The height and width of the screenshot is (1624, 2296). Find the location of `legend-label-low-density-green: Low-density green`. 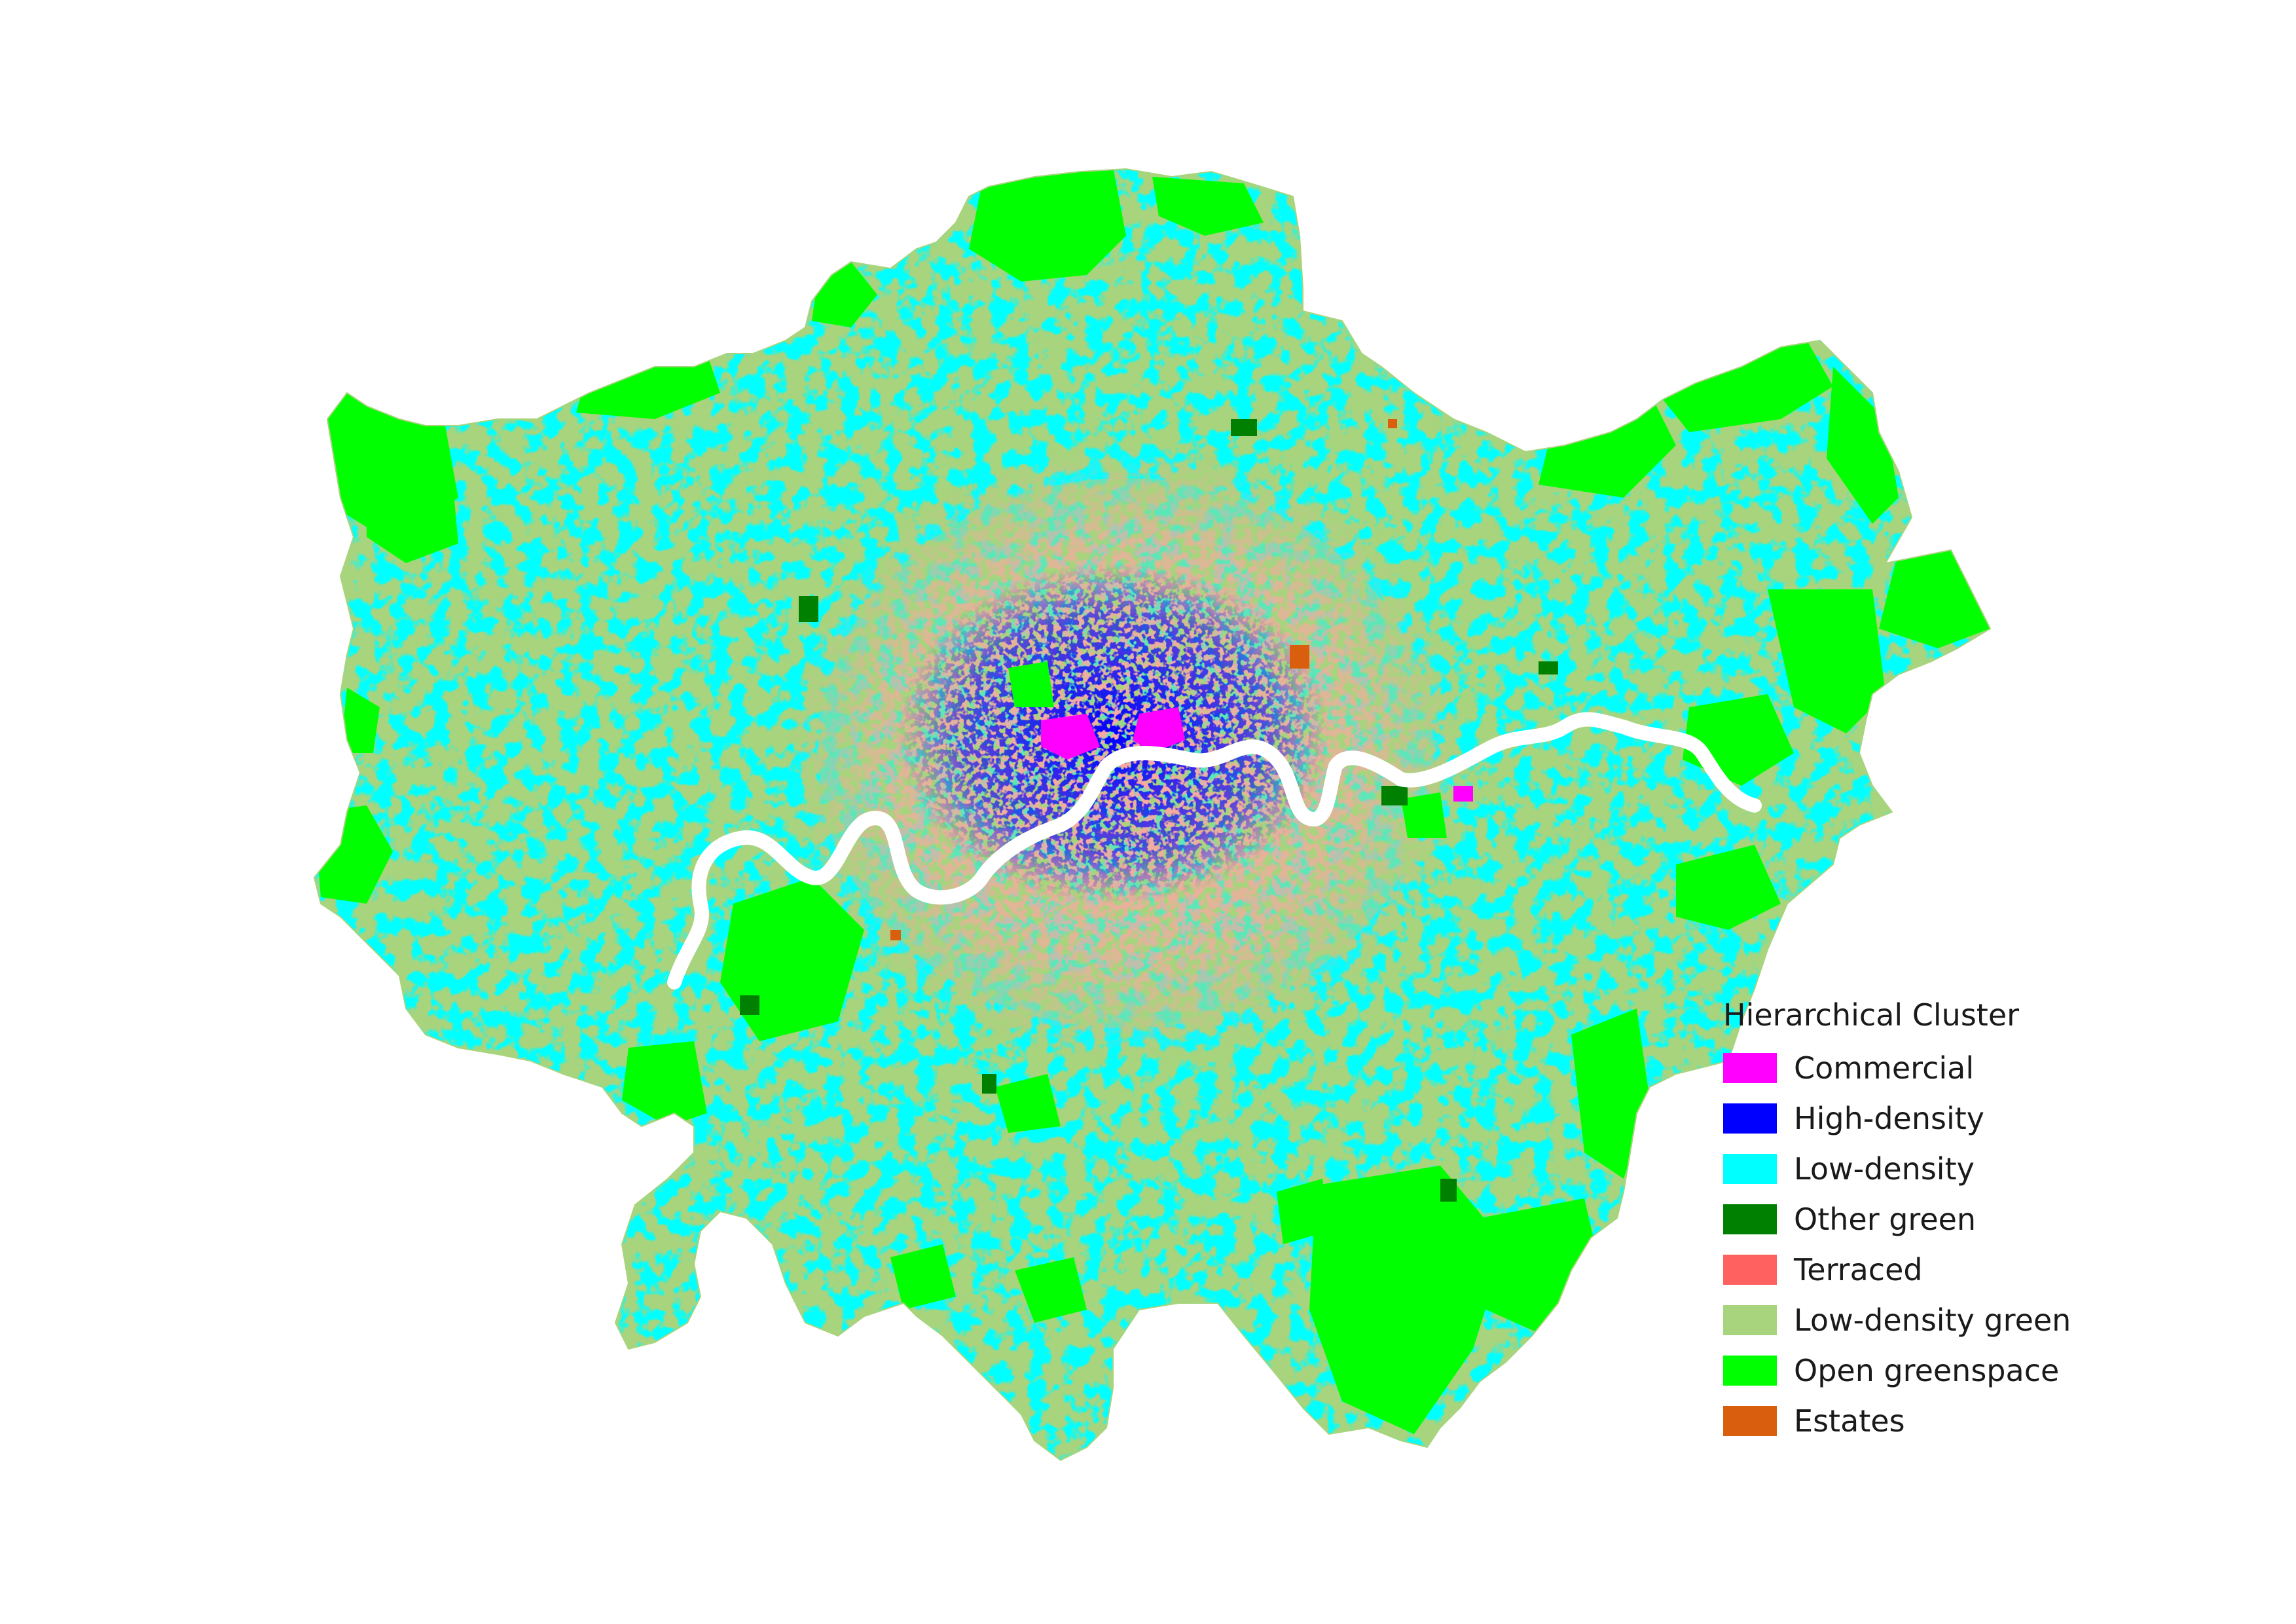

legend-label-low-density-green: Low-density green is located at coordinates (1932, 1320).